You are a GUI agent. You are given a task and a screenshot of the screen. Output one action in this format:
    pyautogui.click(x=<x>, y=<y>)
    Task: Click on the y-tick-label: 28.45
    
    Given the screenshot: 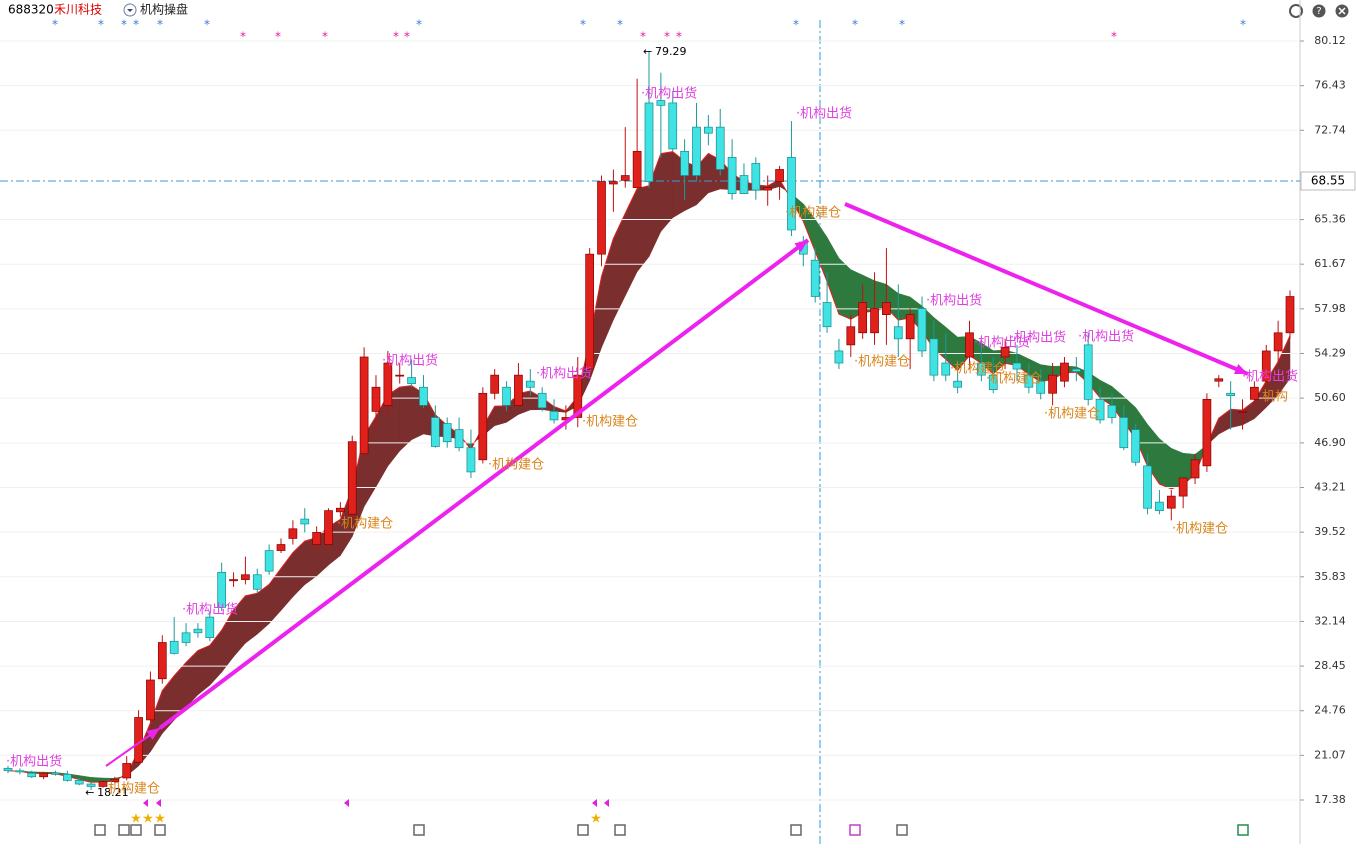 What is the action you would take?
    pyautogui.click(x=1330, y=665)
    